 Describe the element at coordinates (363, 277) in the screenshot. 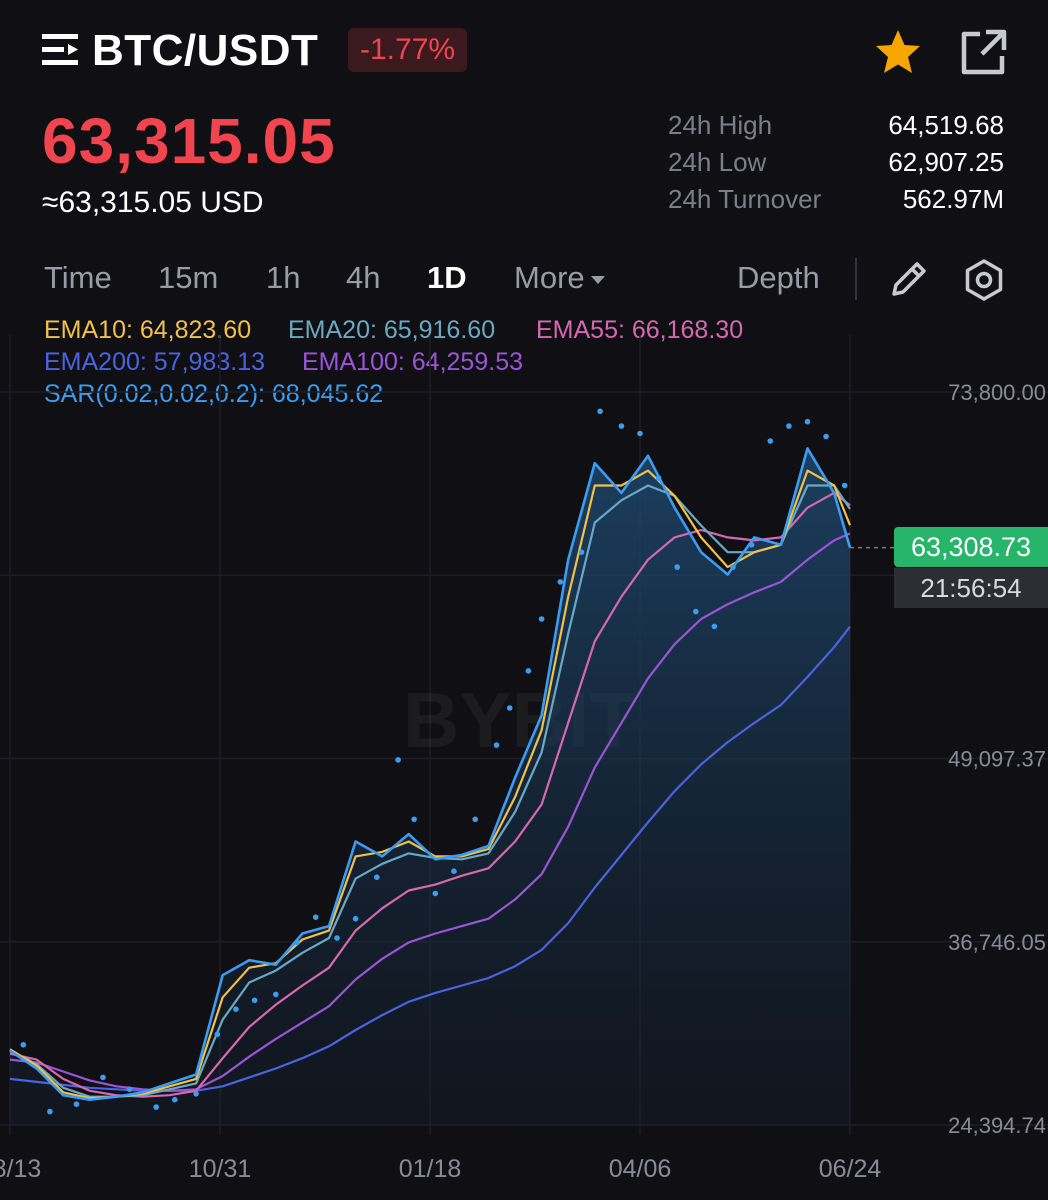

I see `tab-4h: 4h` at that location.